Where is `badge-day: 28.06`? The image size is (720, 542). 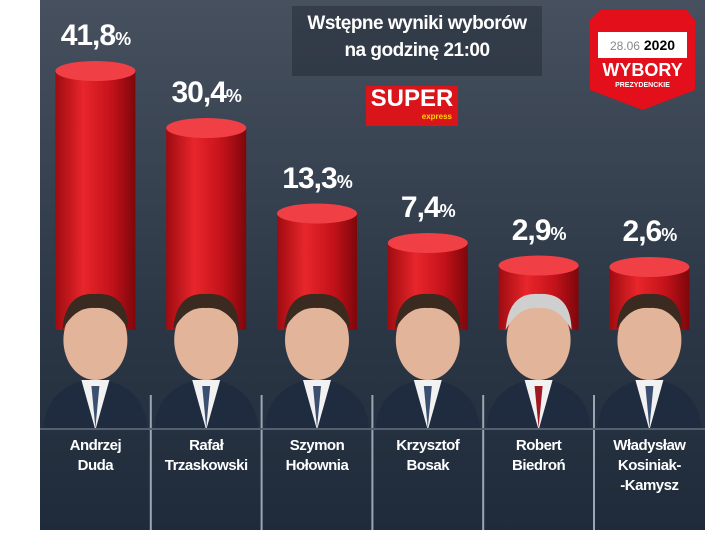 badge-day: 28.06 is located at coordinates (624, 46).